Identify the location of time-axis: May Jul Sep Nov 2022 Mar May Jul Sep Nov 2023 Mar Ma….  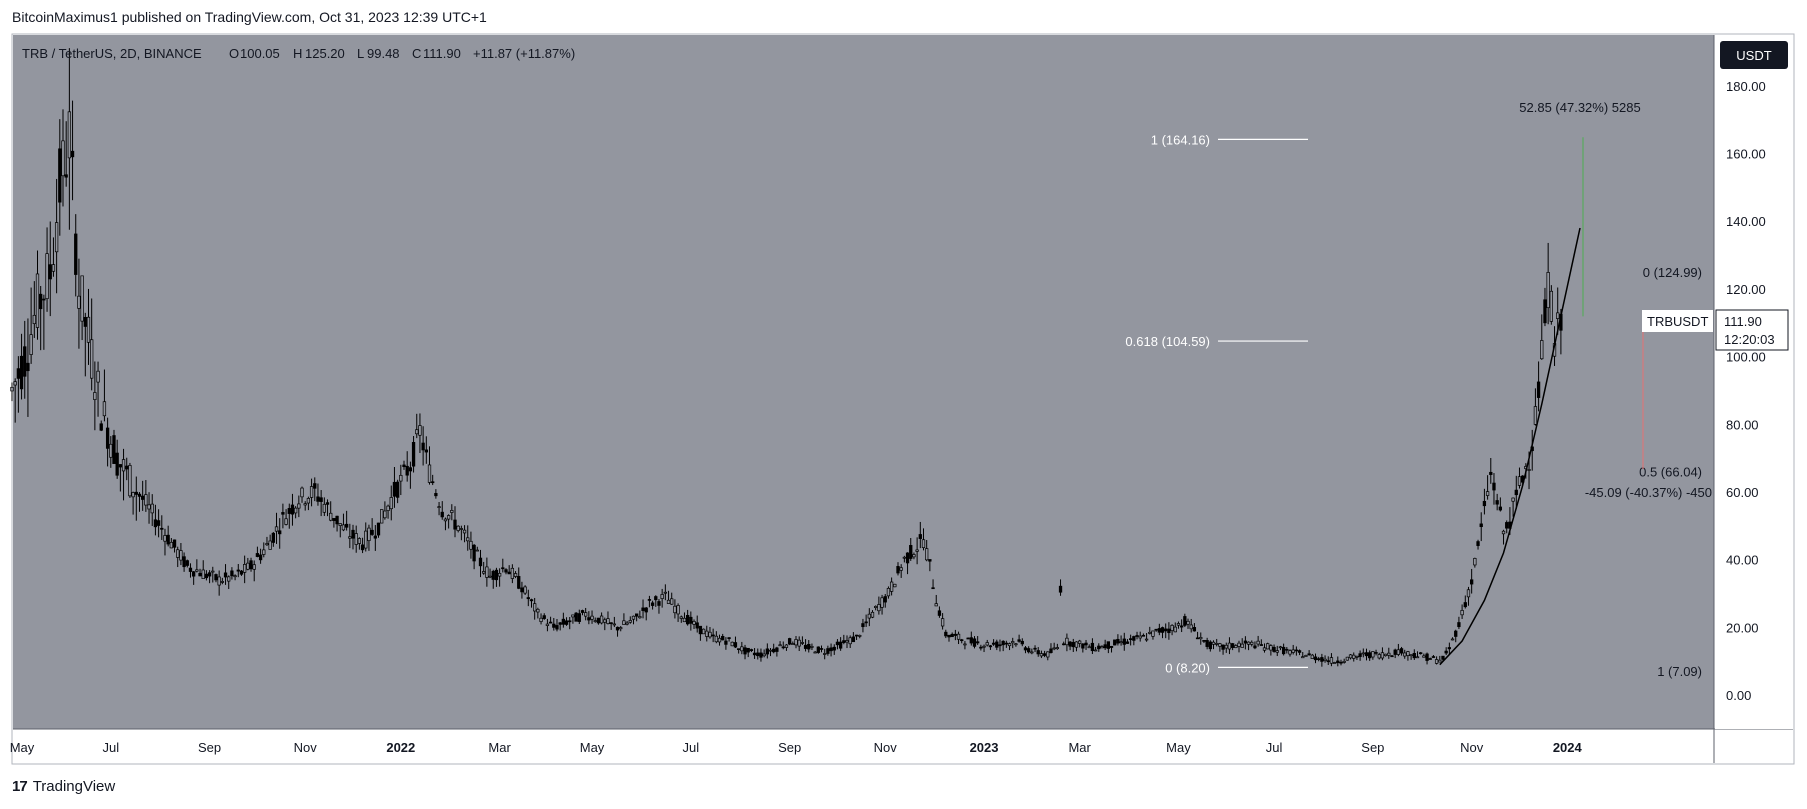
(796, 747).